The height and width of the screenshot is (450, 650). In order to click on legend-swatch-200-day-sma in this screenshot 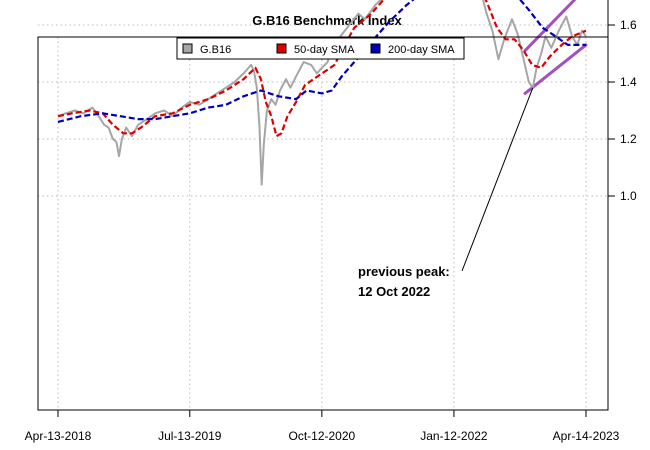, I will do `click(375, 48)`.